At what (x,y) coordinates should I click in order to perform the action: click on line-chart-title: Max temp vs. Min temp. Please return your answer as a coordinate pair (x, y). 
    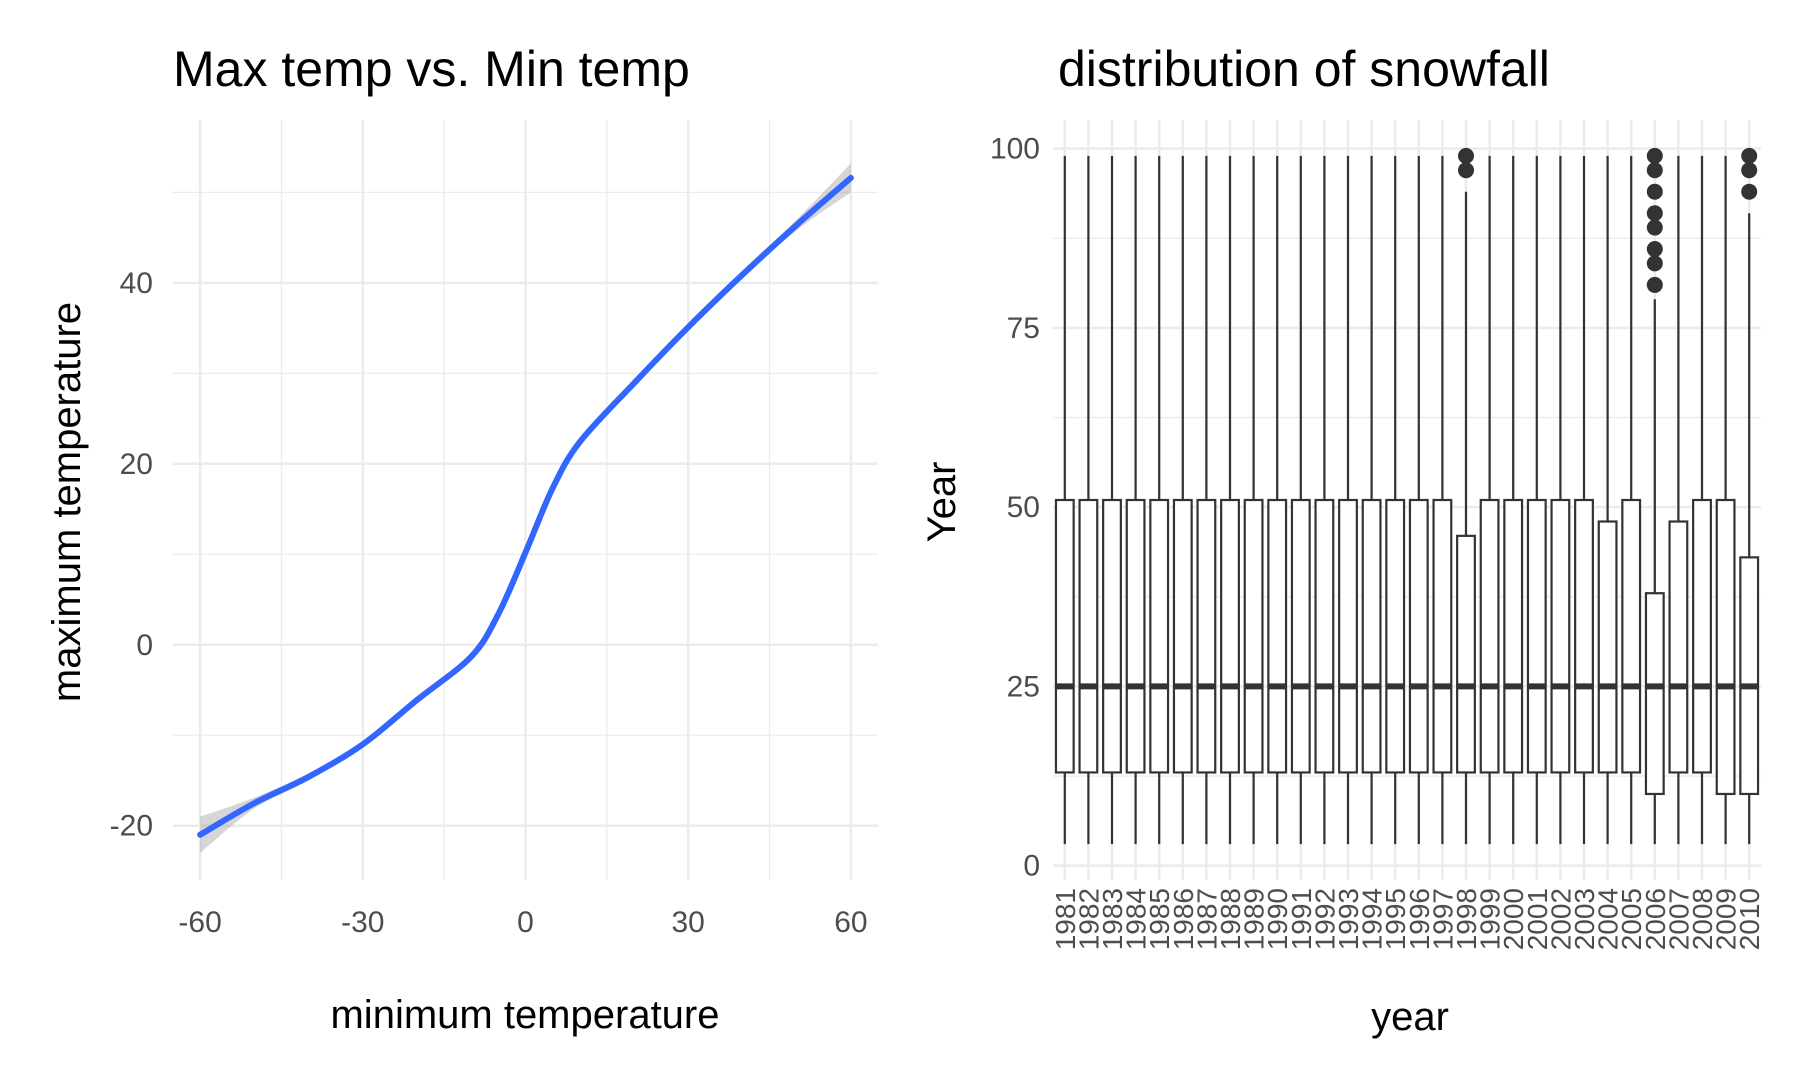
    Looking at the image, I should click on (431, 69).